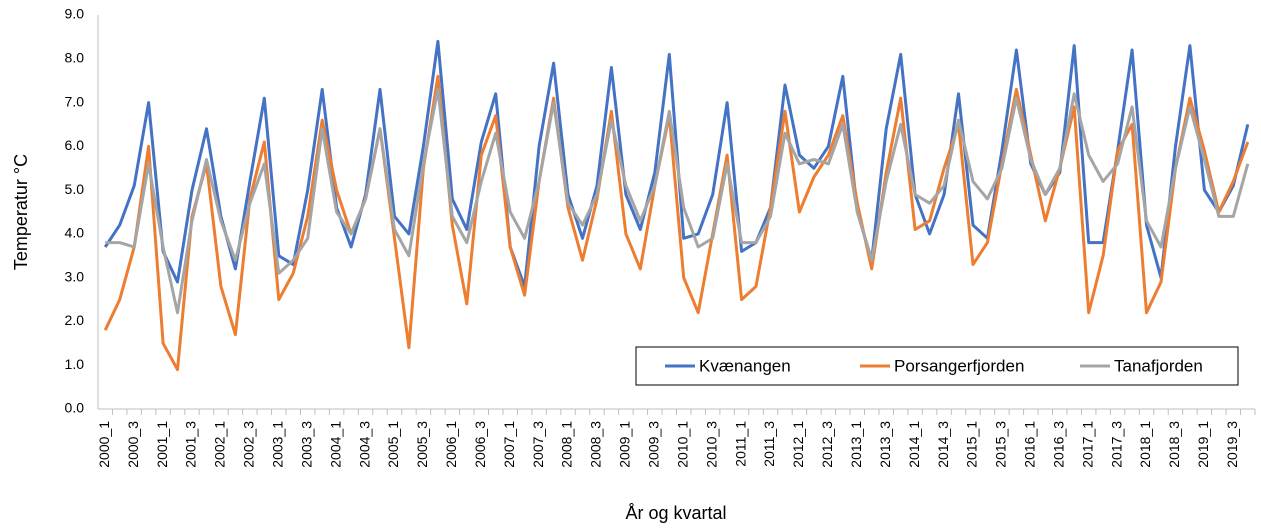 This screenshot has height=531, width=1261. I want to click on x-tick-label: 2018_3, so click(1174, 444).